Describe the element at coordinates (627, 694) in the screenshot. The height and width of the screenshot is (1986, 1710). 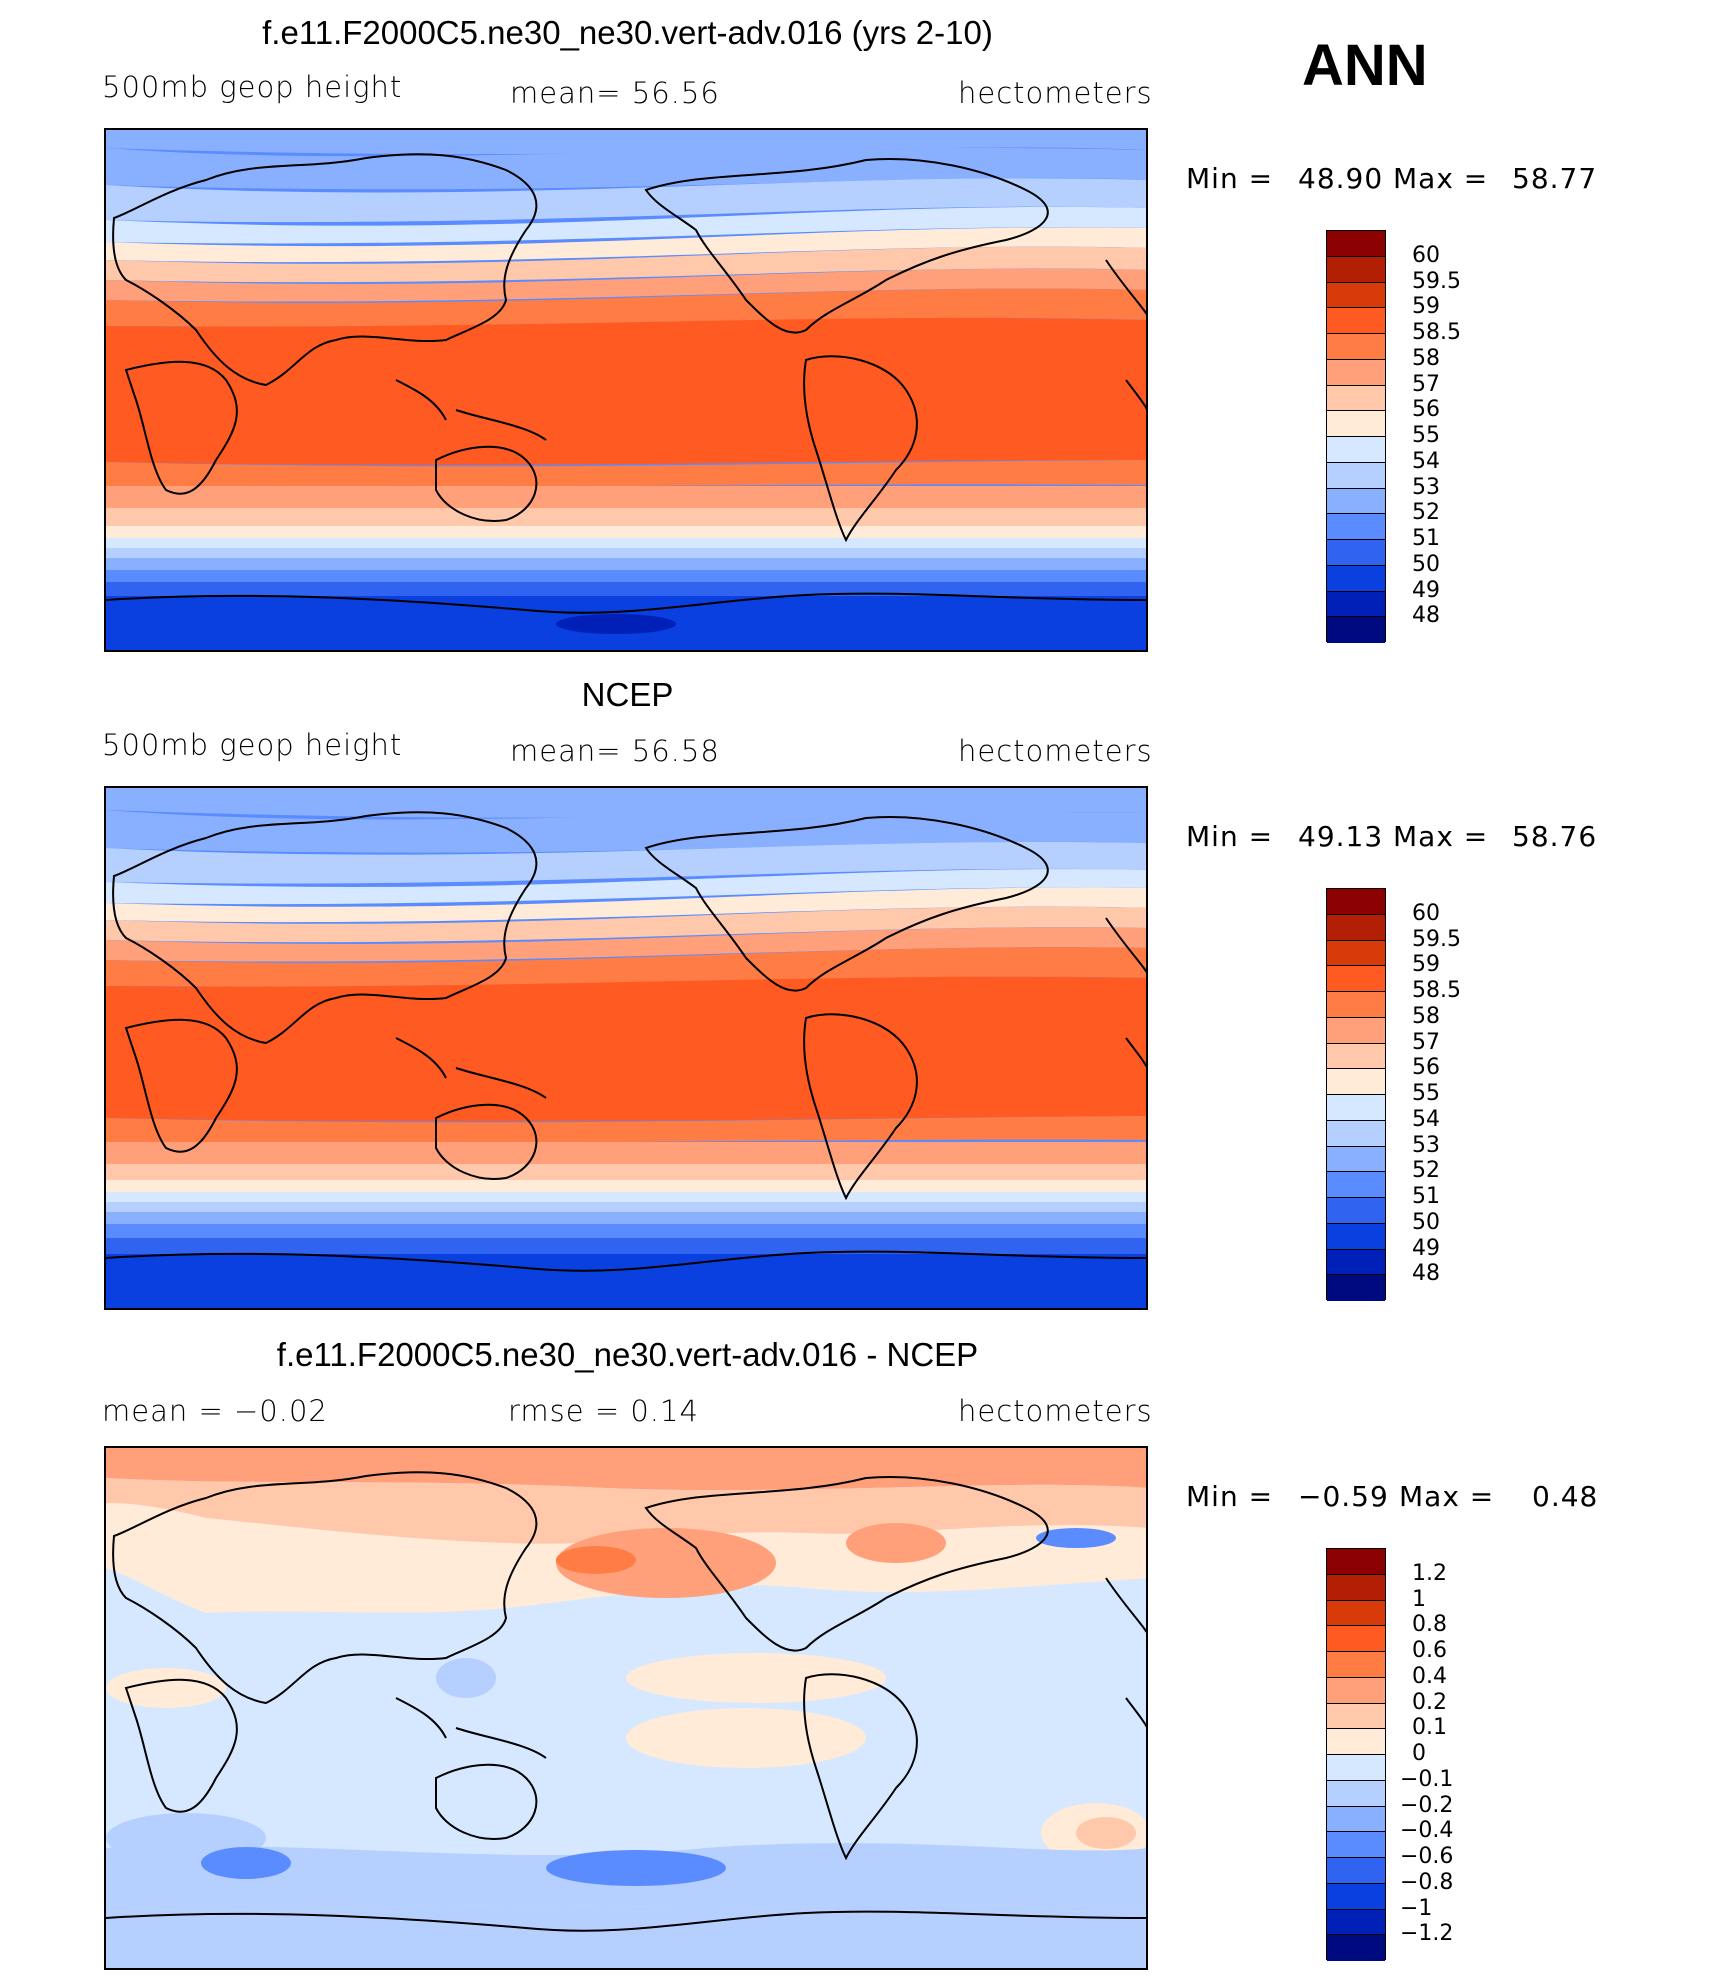
I see `panel-2-title: NCEP` at that location.